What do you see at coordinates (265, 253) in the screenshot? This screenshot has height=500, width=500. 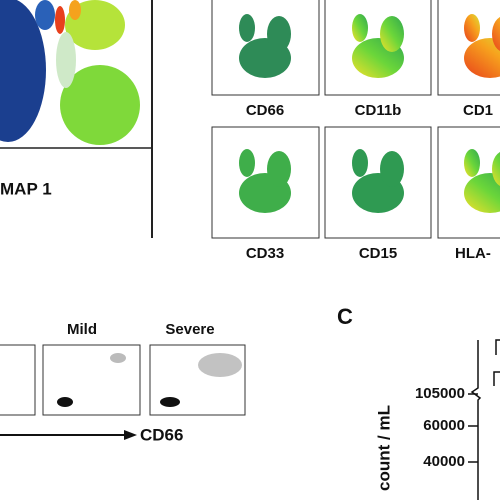 I see `marker-label: CD33` at bounding box center [265, 253].